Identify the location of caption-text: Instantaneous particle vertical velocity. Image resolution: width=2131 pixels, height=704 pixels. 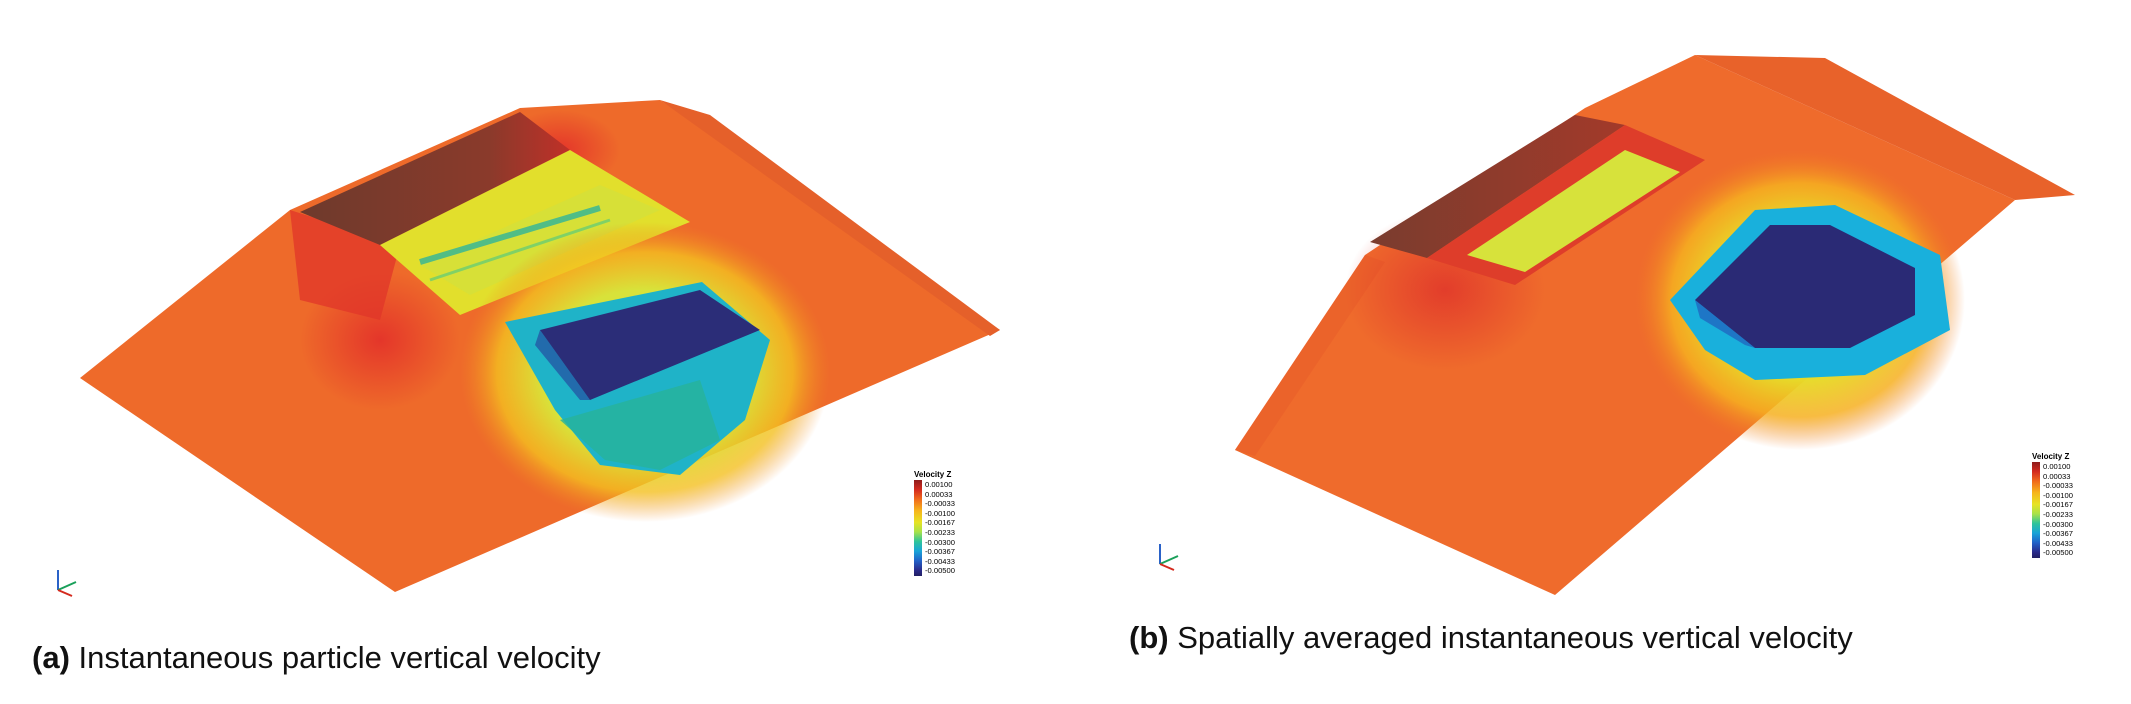
(339, 657).